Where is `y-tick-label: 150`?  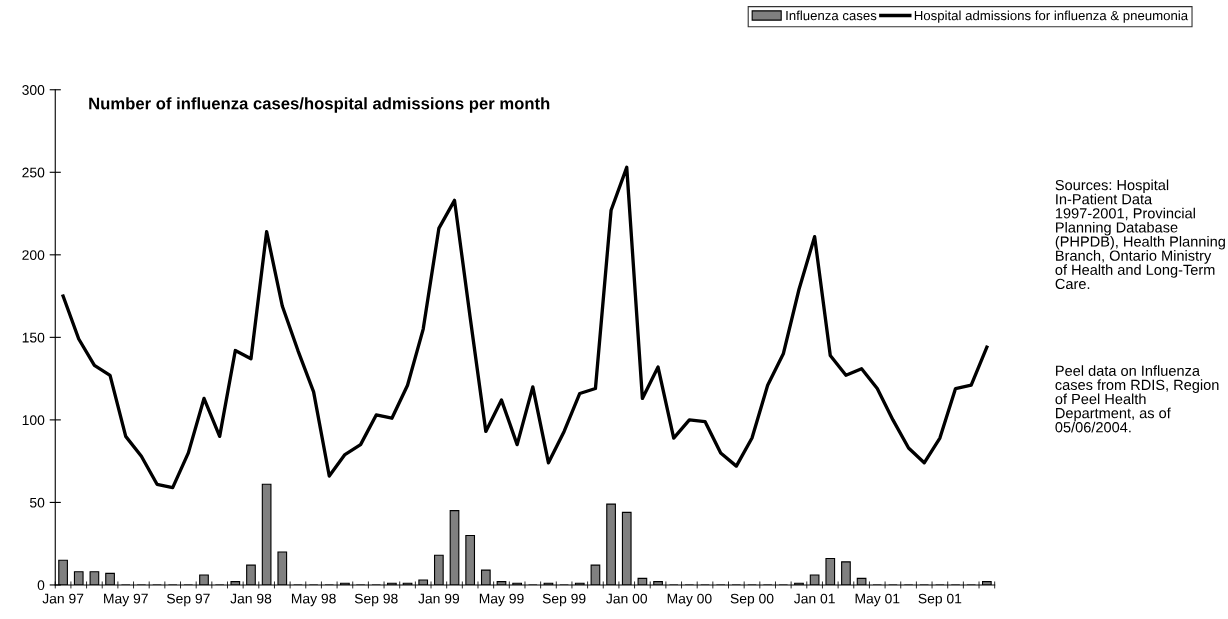 y-tick-label: 150 is located at coordinates (33, 337).